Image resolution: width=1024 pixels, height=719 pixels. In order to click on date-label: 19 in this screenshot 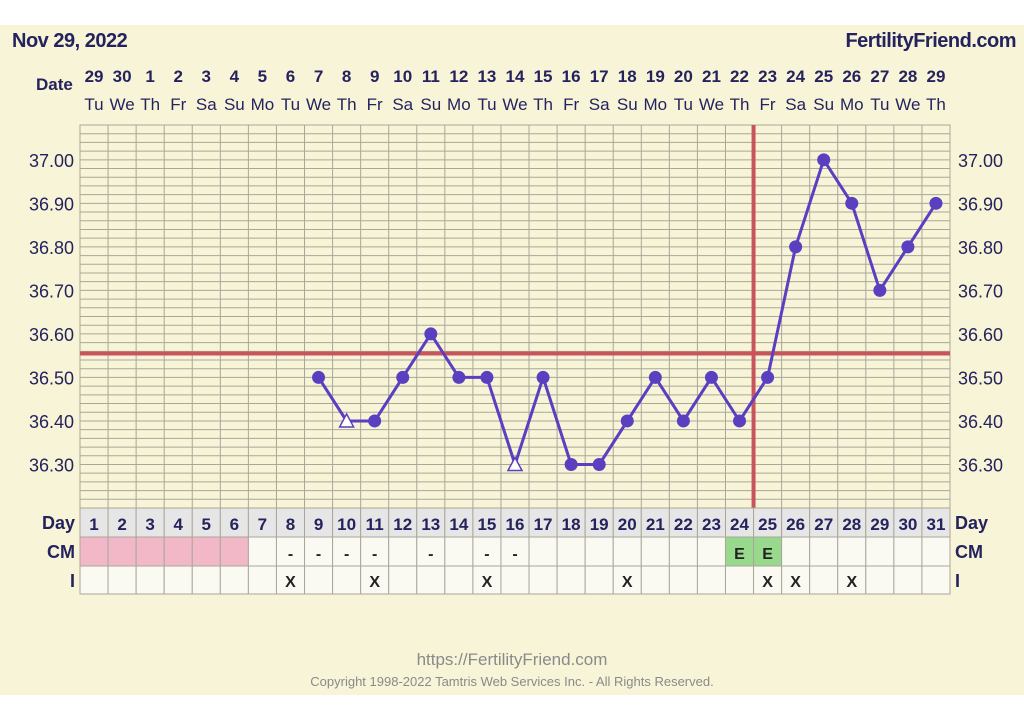, I will do `click(655, 76)`.